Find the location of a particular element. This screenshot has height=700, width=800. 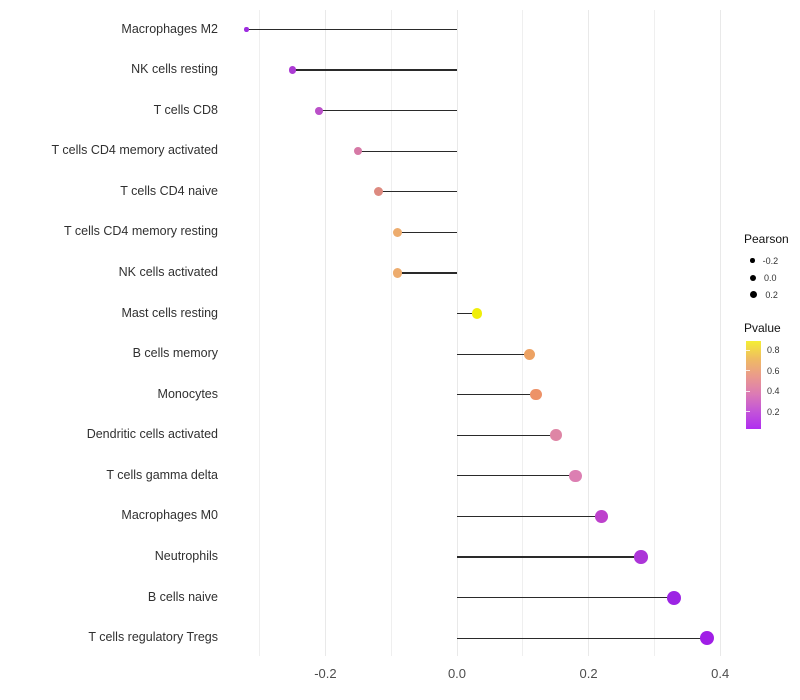

x-tick-label: 0.0 is located at coordinates (457, 673).